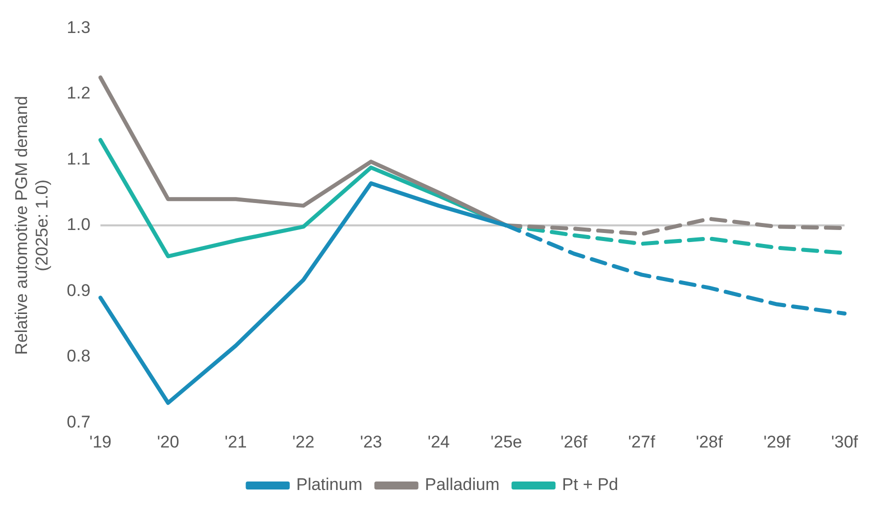 The width and height of the screenshot is (876, 512). What do you see at coordinates (506, 442) in the screenshot?
I see `x-tick-label: '25e` at bounding box center [506, 442].